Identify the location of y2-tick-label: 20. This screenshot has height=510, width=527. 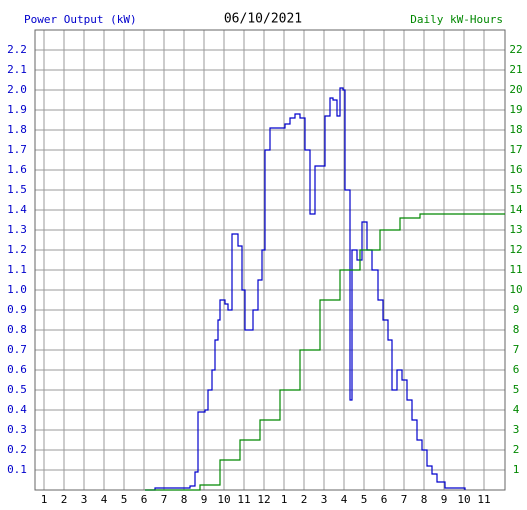
(515, 89).